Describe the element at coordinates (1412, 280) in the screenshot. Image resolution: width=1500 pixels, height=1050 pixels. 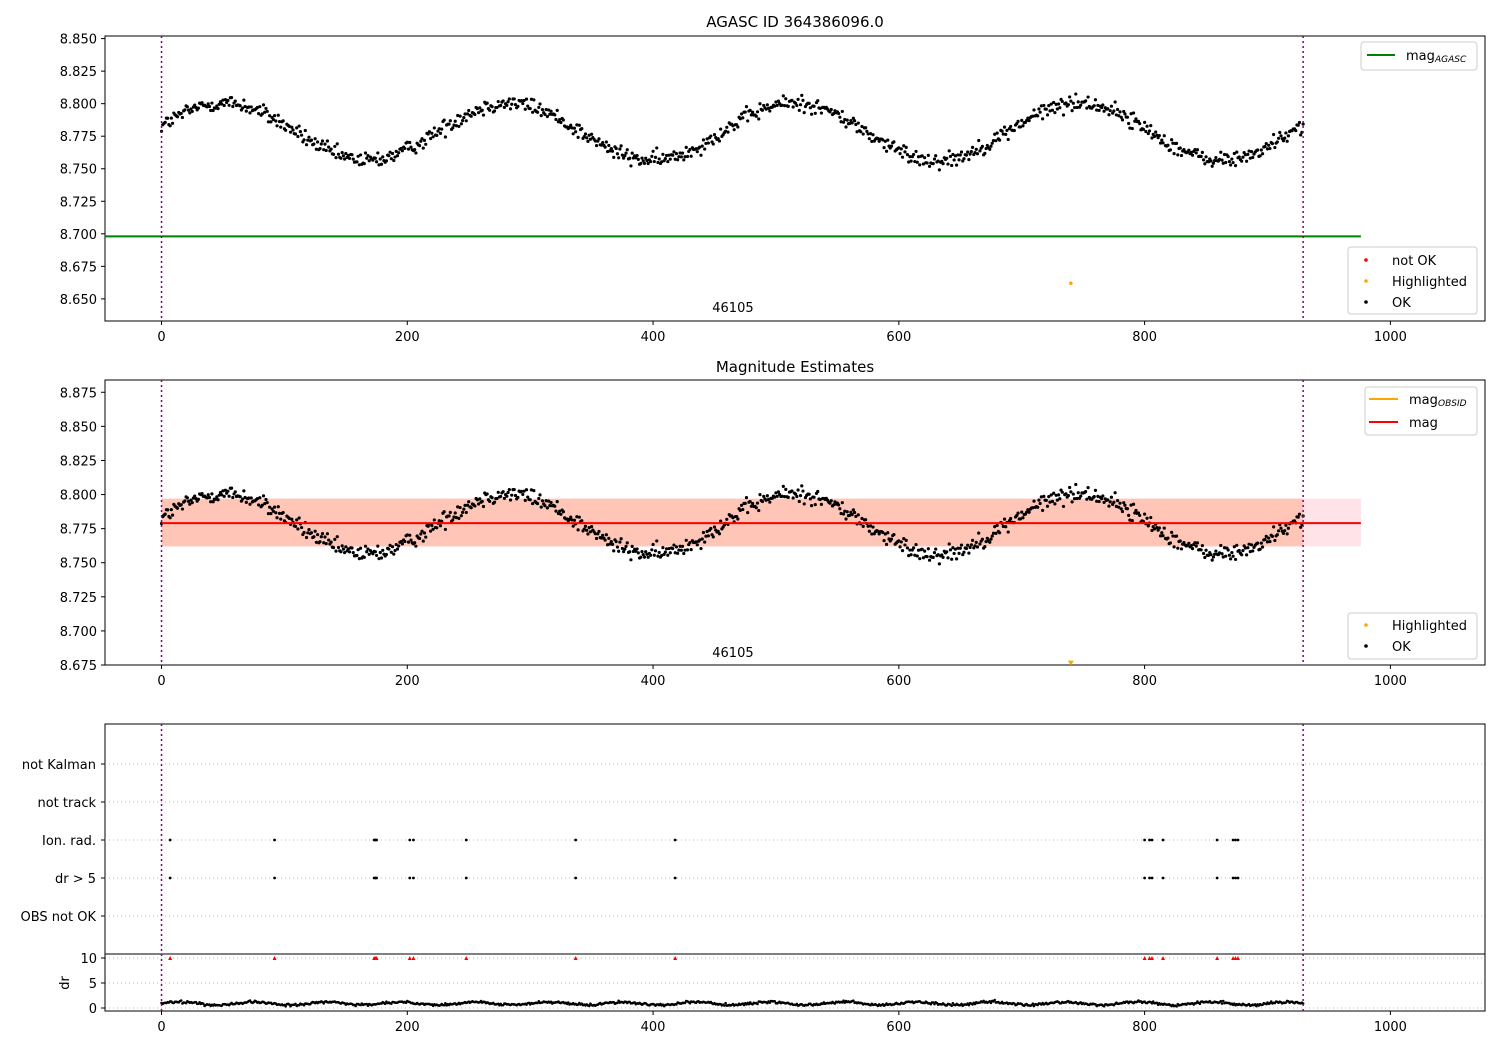
I see `panel1-legend-bottom` at that location.